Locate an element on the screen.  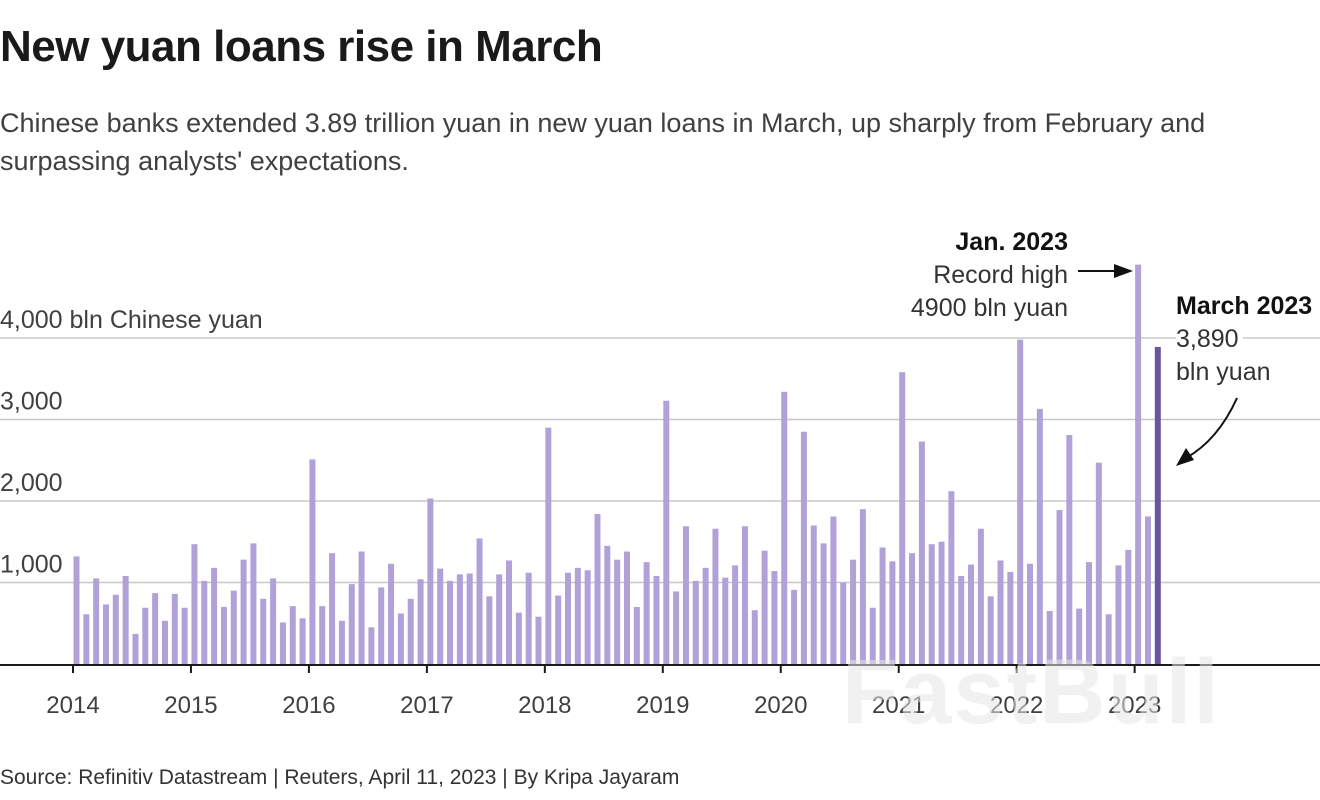
x-tick-label: 2015 is located at coordinates (190, 705).